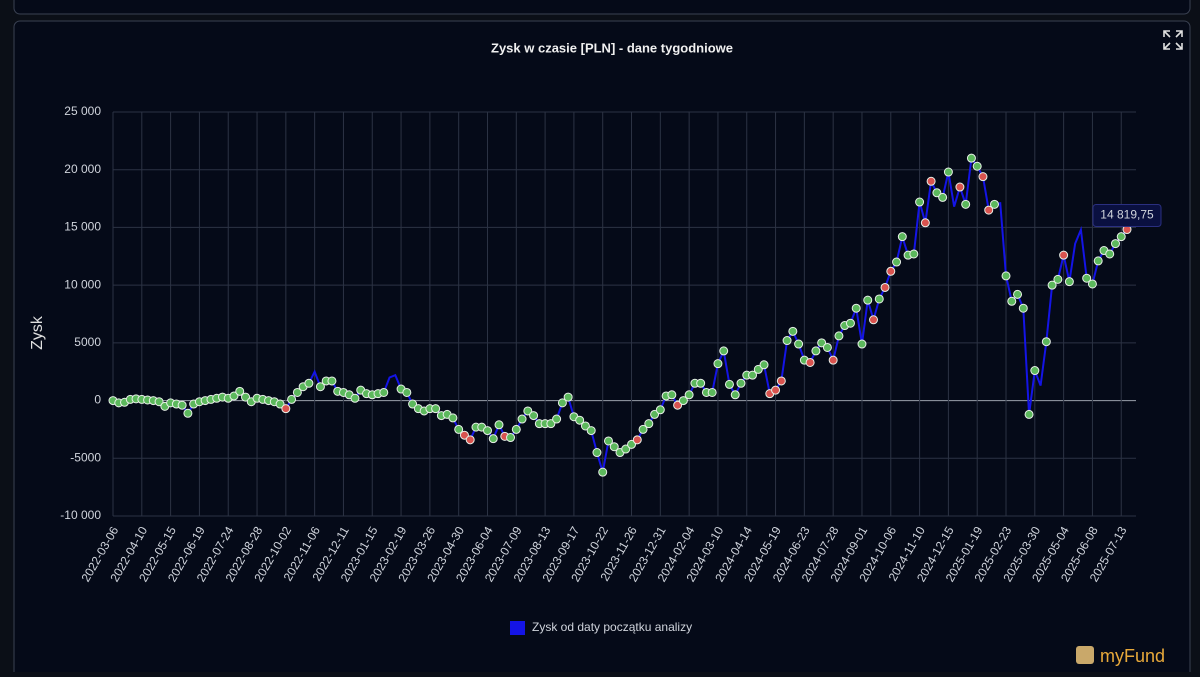 The height and width of the screenshot is (677, 1200). I want to click on previous-panel, so click(602, 7).